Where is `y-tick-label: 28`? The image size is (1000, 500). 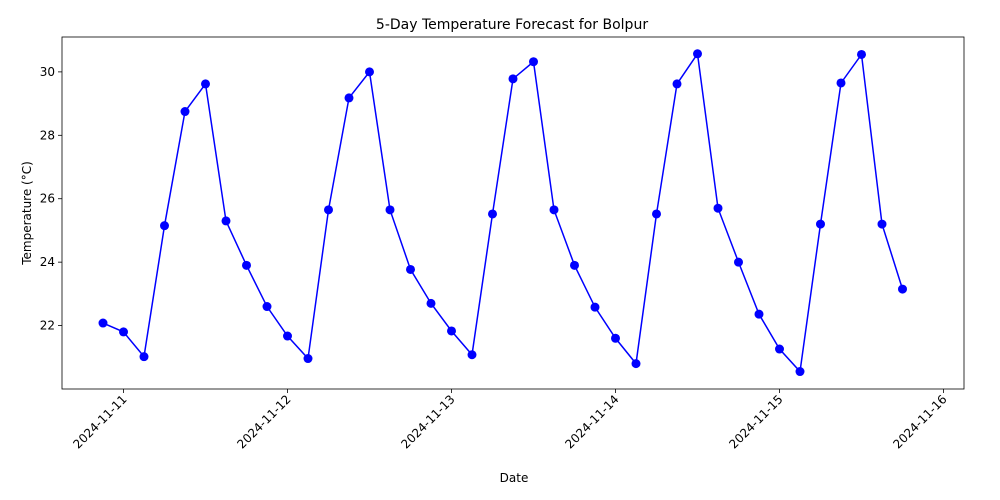 y-tick-label: 28 is located at coordinates (47, 135).